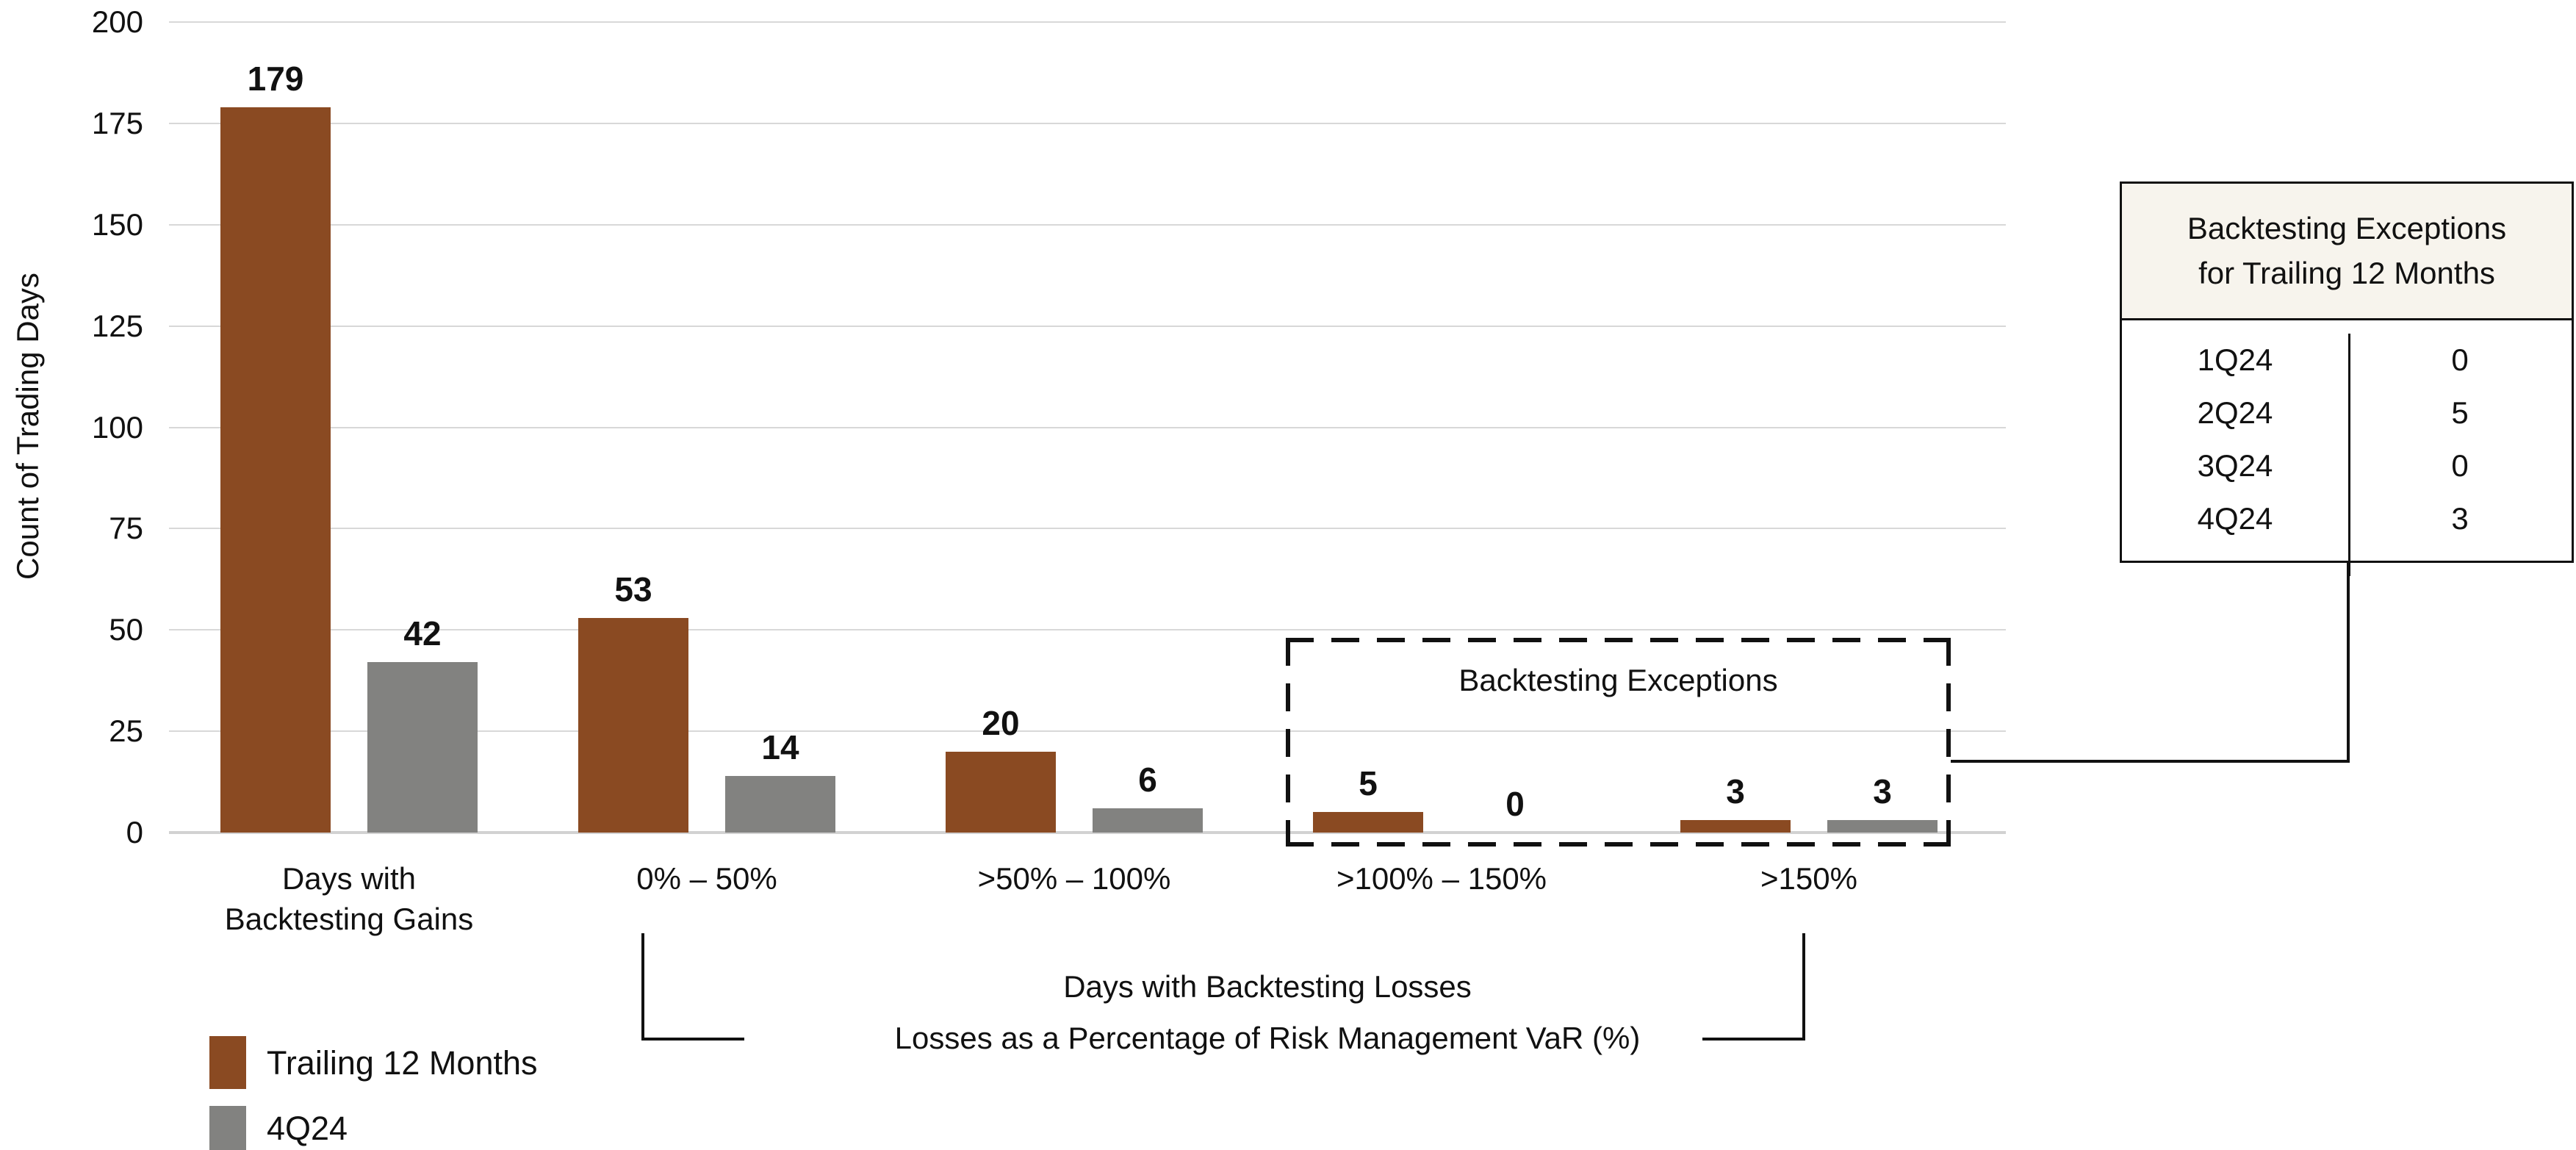 Image resolution: width=2576 pixels, height=1150 pixels. What do you see at coordinates (706, 878) in the screenshot?
I see `x-category-label-1: 0% – 50%` at bounding box center [706, 878].